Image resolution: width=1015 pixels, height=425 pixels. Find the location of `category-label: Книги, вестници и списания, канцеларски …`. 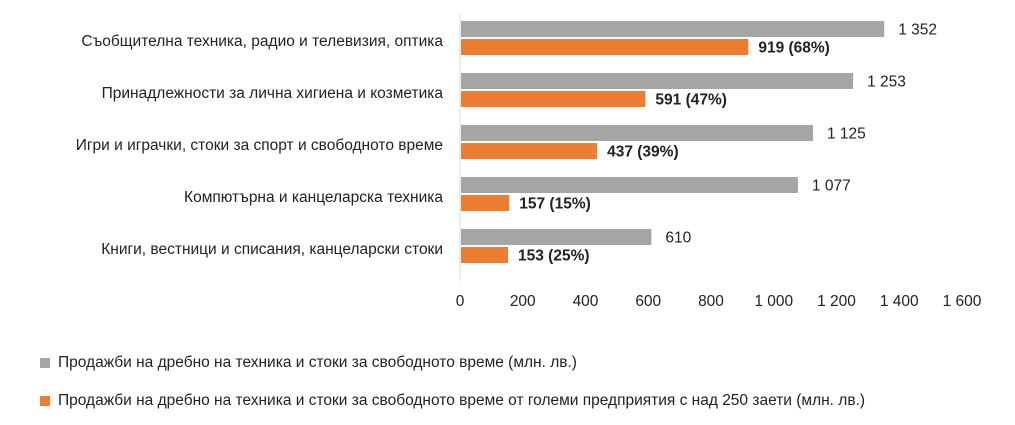

category-label: Книги, вестници и списания, канцеларски … is located at coordinates (272, 249).